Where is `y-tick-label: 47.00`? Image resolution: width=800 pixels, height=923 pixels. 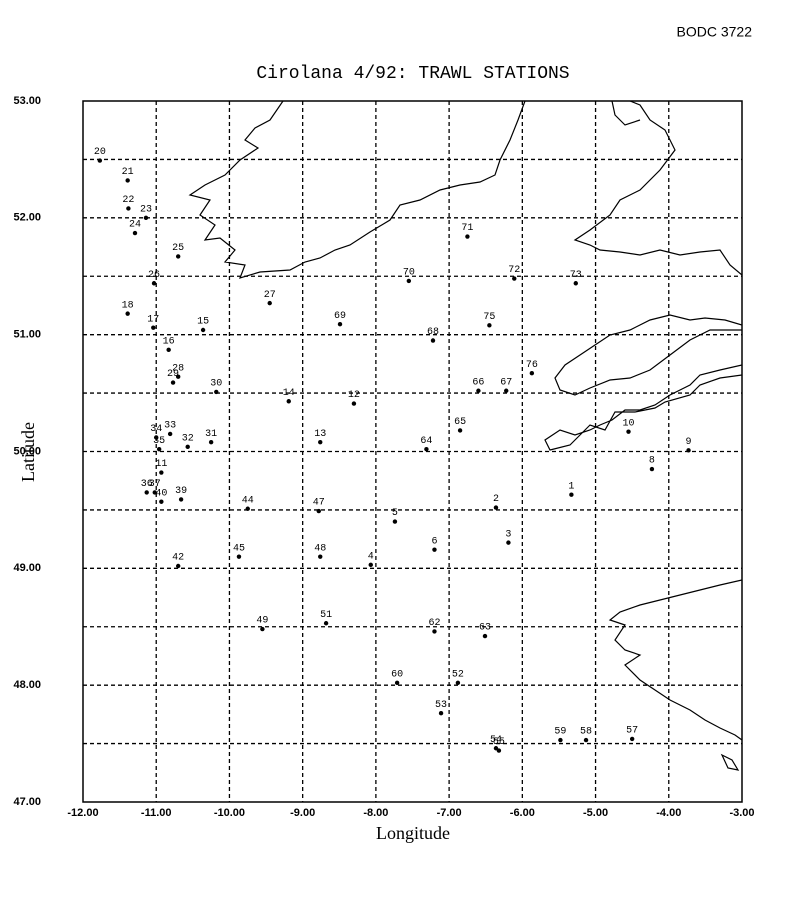
y-tick-label: 47.00 is located at coordinates (27, 802).